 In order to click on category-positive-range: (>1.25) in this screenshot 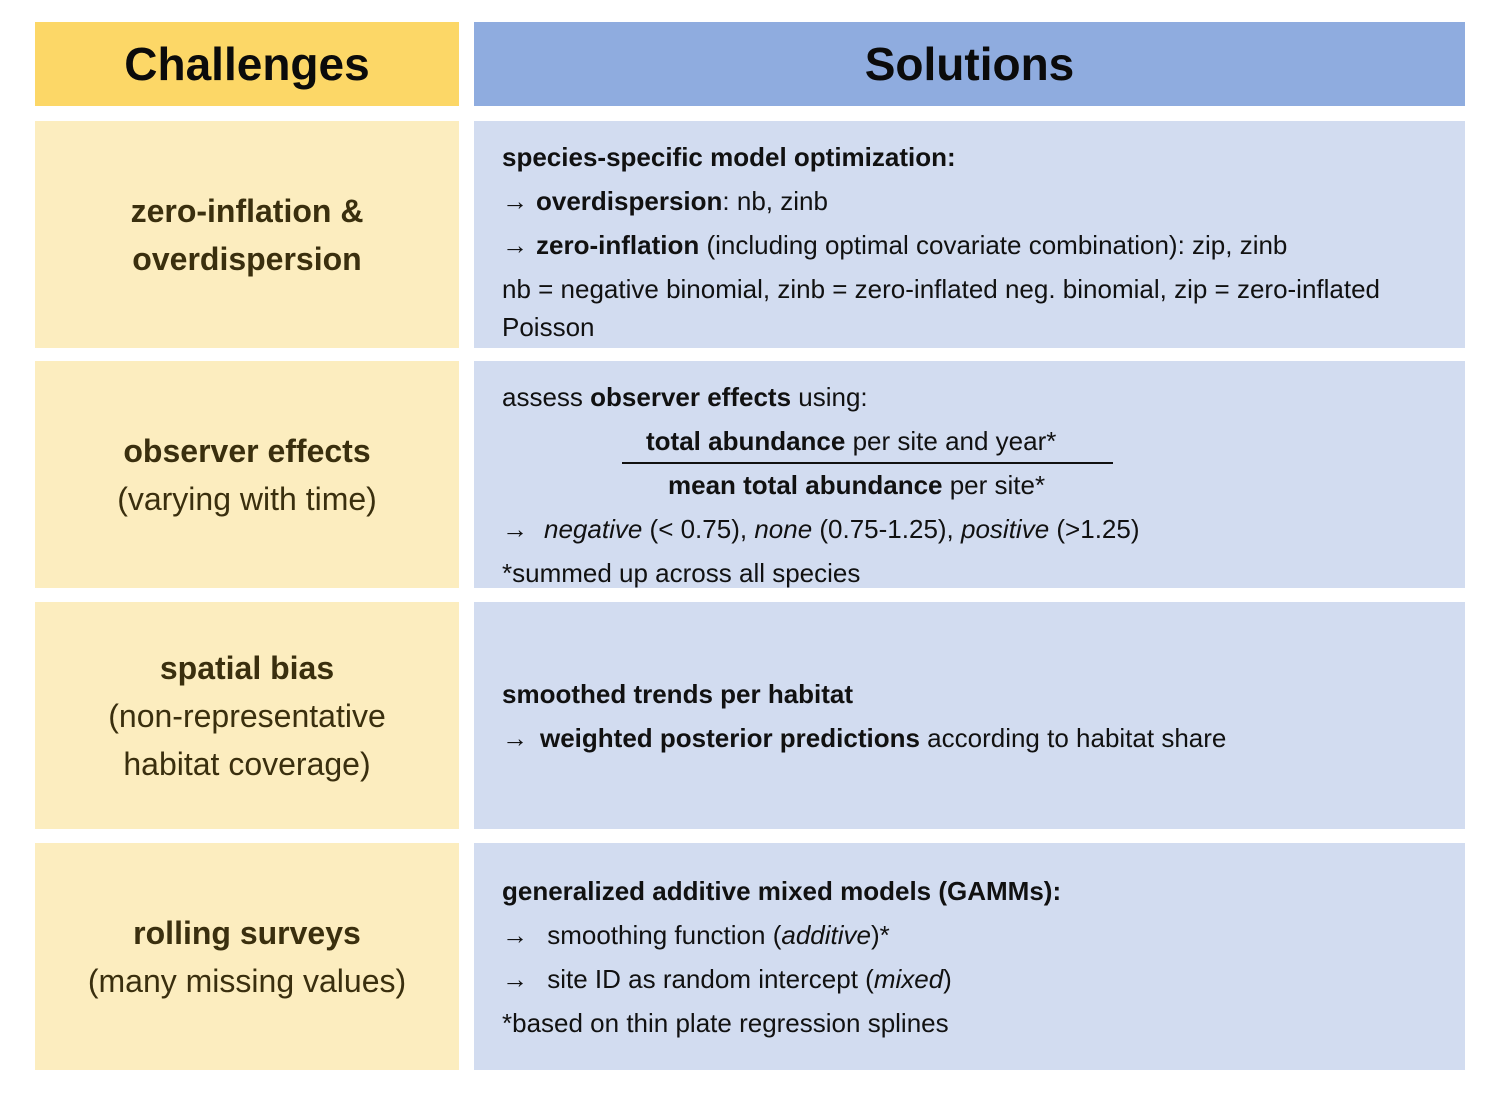, I will do `click(1094, 529)`.